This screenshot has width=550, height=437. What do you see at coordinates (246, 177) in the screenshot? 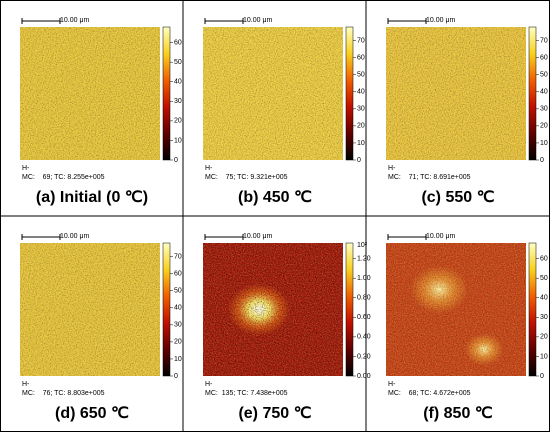
I see `stats: MC: 75; TC: 9.321e+005` at bounding box center [246, 177].